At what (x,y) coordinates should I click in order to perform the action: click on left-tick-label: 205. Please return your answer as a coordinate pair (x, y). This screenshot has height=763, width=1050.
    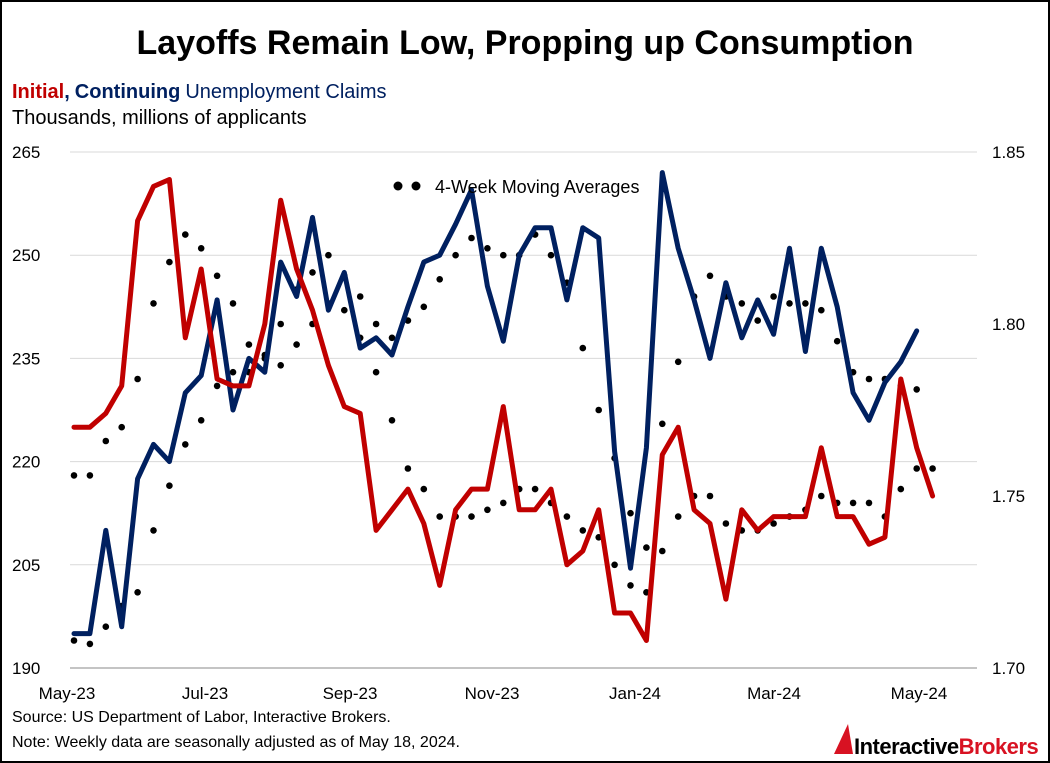
    Looking at the image, I should click on (26, 565).